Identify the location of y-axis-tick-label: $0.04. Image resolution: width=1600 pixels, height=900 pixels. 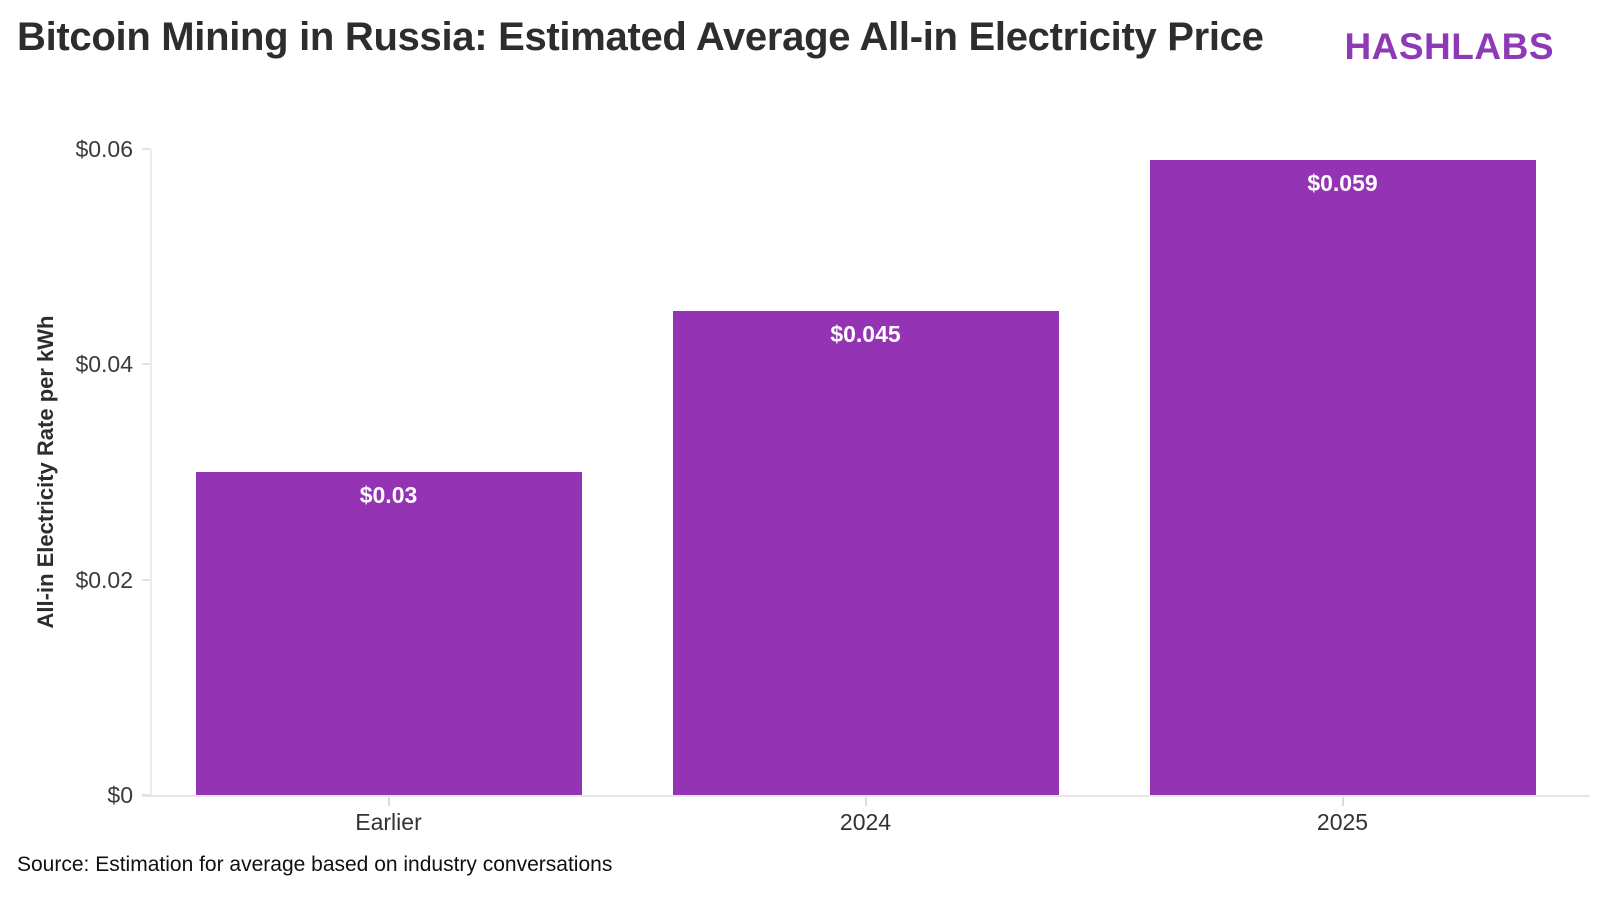
(104, 364).